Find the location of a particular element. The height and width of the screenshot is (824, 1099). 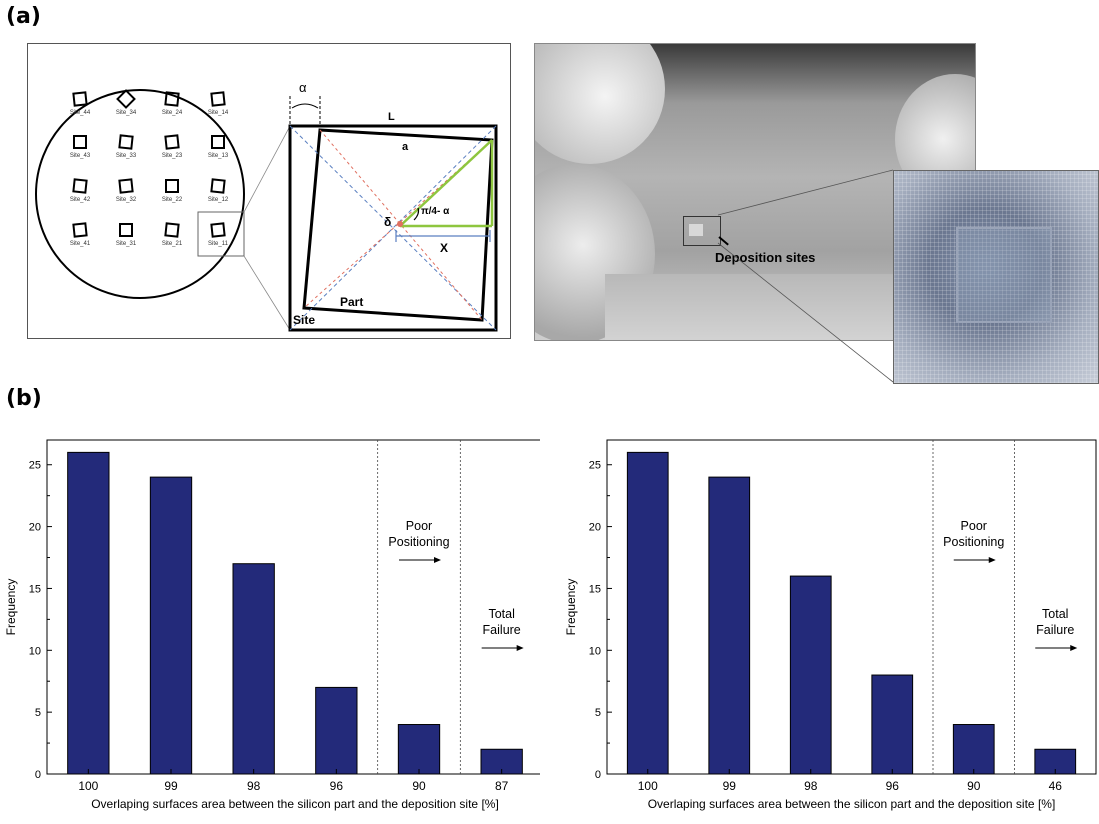

wafer-site-label: Site_23 is located at coordinates (172, 156).